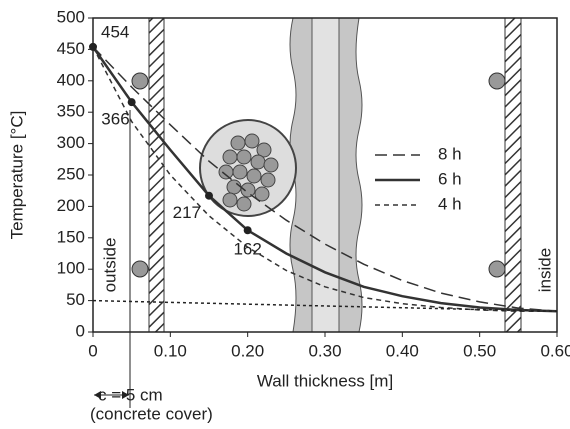  I want to click on legend-label: 4 h, so click(450, 203).